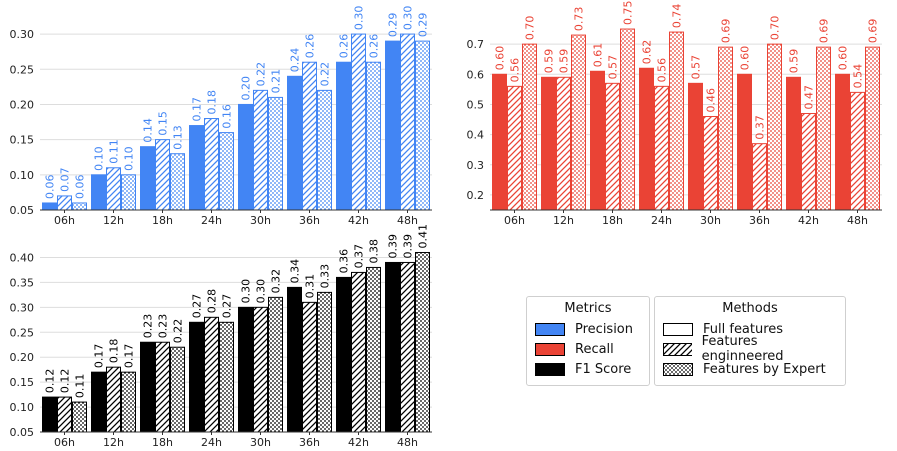  I want to click on x-tick-label: 12h, so click(563, 220).